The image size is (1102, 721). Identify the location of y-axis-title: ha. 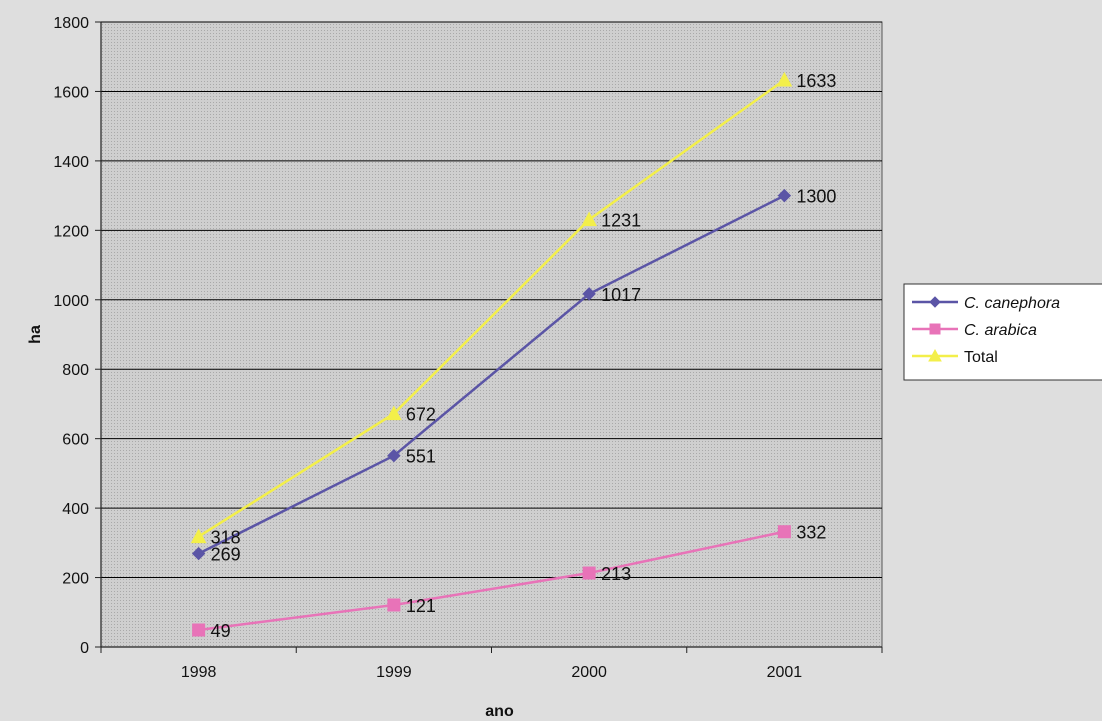
(35, 334).